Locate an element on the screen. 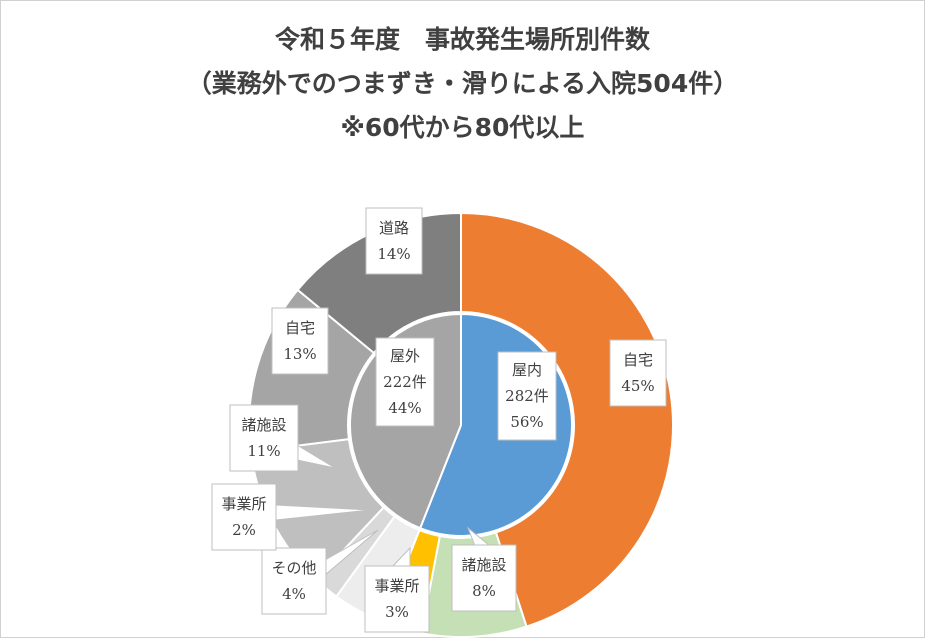 This screenshot has width=925, height=638. outer-label-0: 自宅 45% is located at coordinates (638, 373).